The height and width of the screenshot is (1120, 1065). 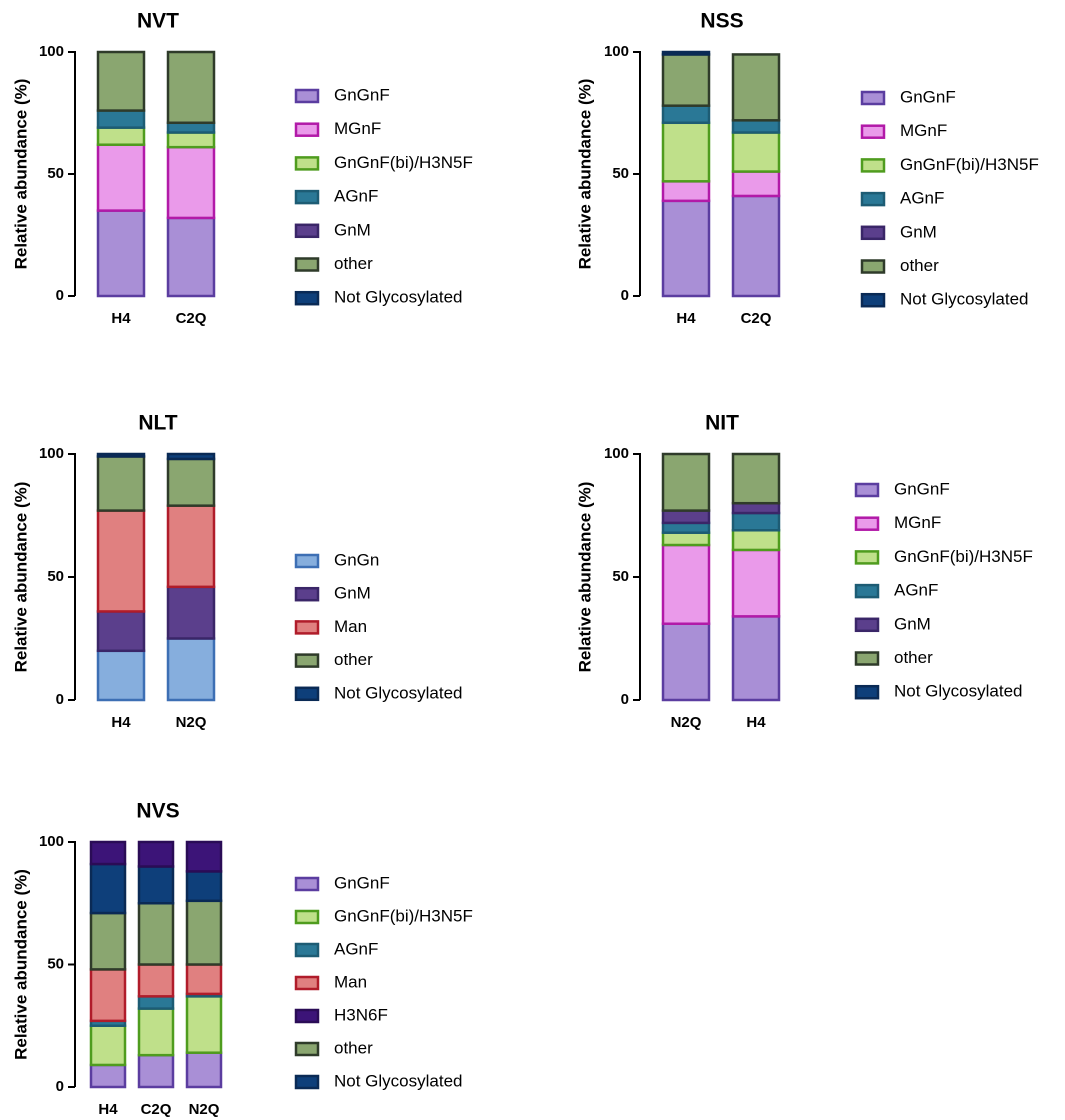 What do you see at coordinates (157, 811) in the screenshot?
I see `chart-title: NVS` at bounding box center [157, 811].